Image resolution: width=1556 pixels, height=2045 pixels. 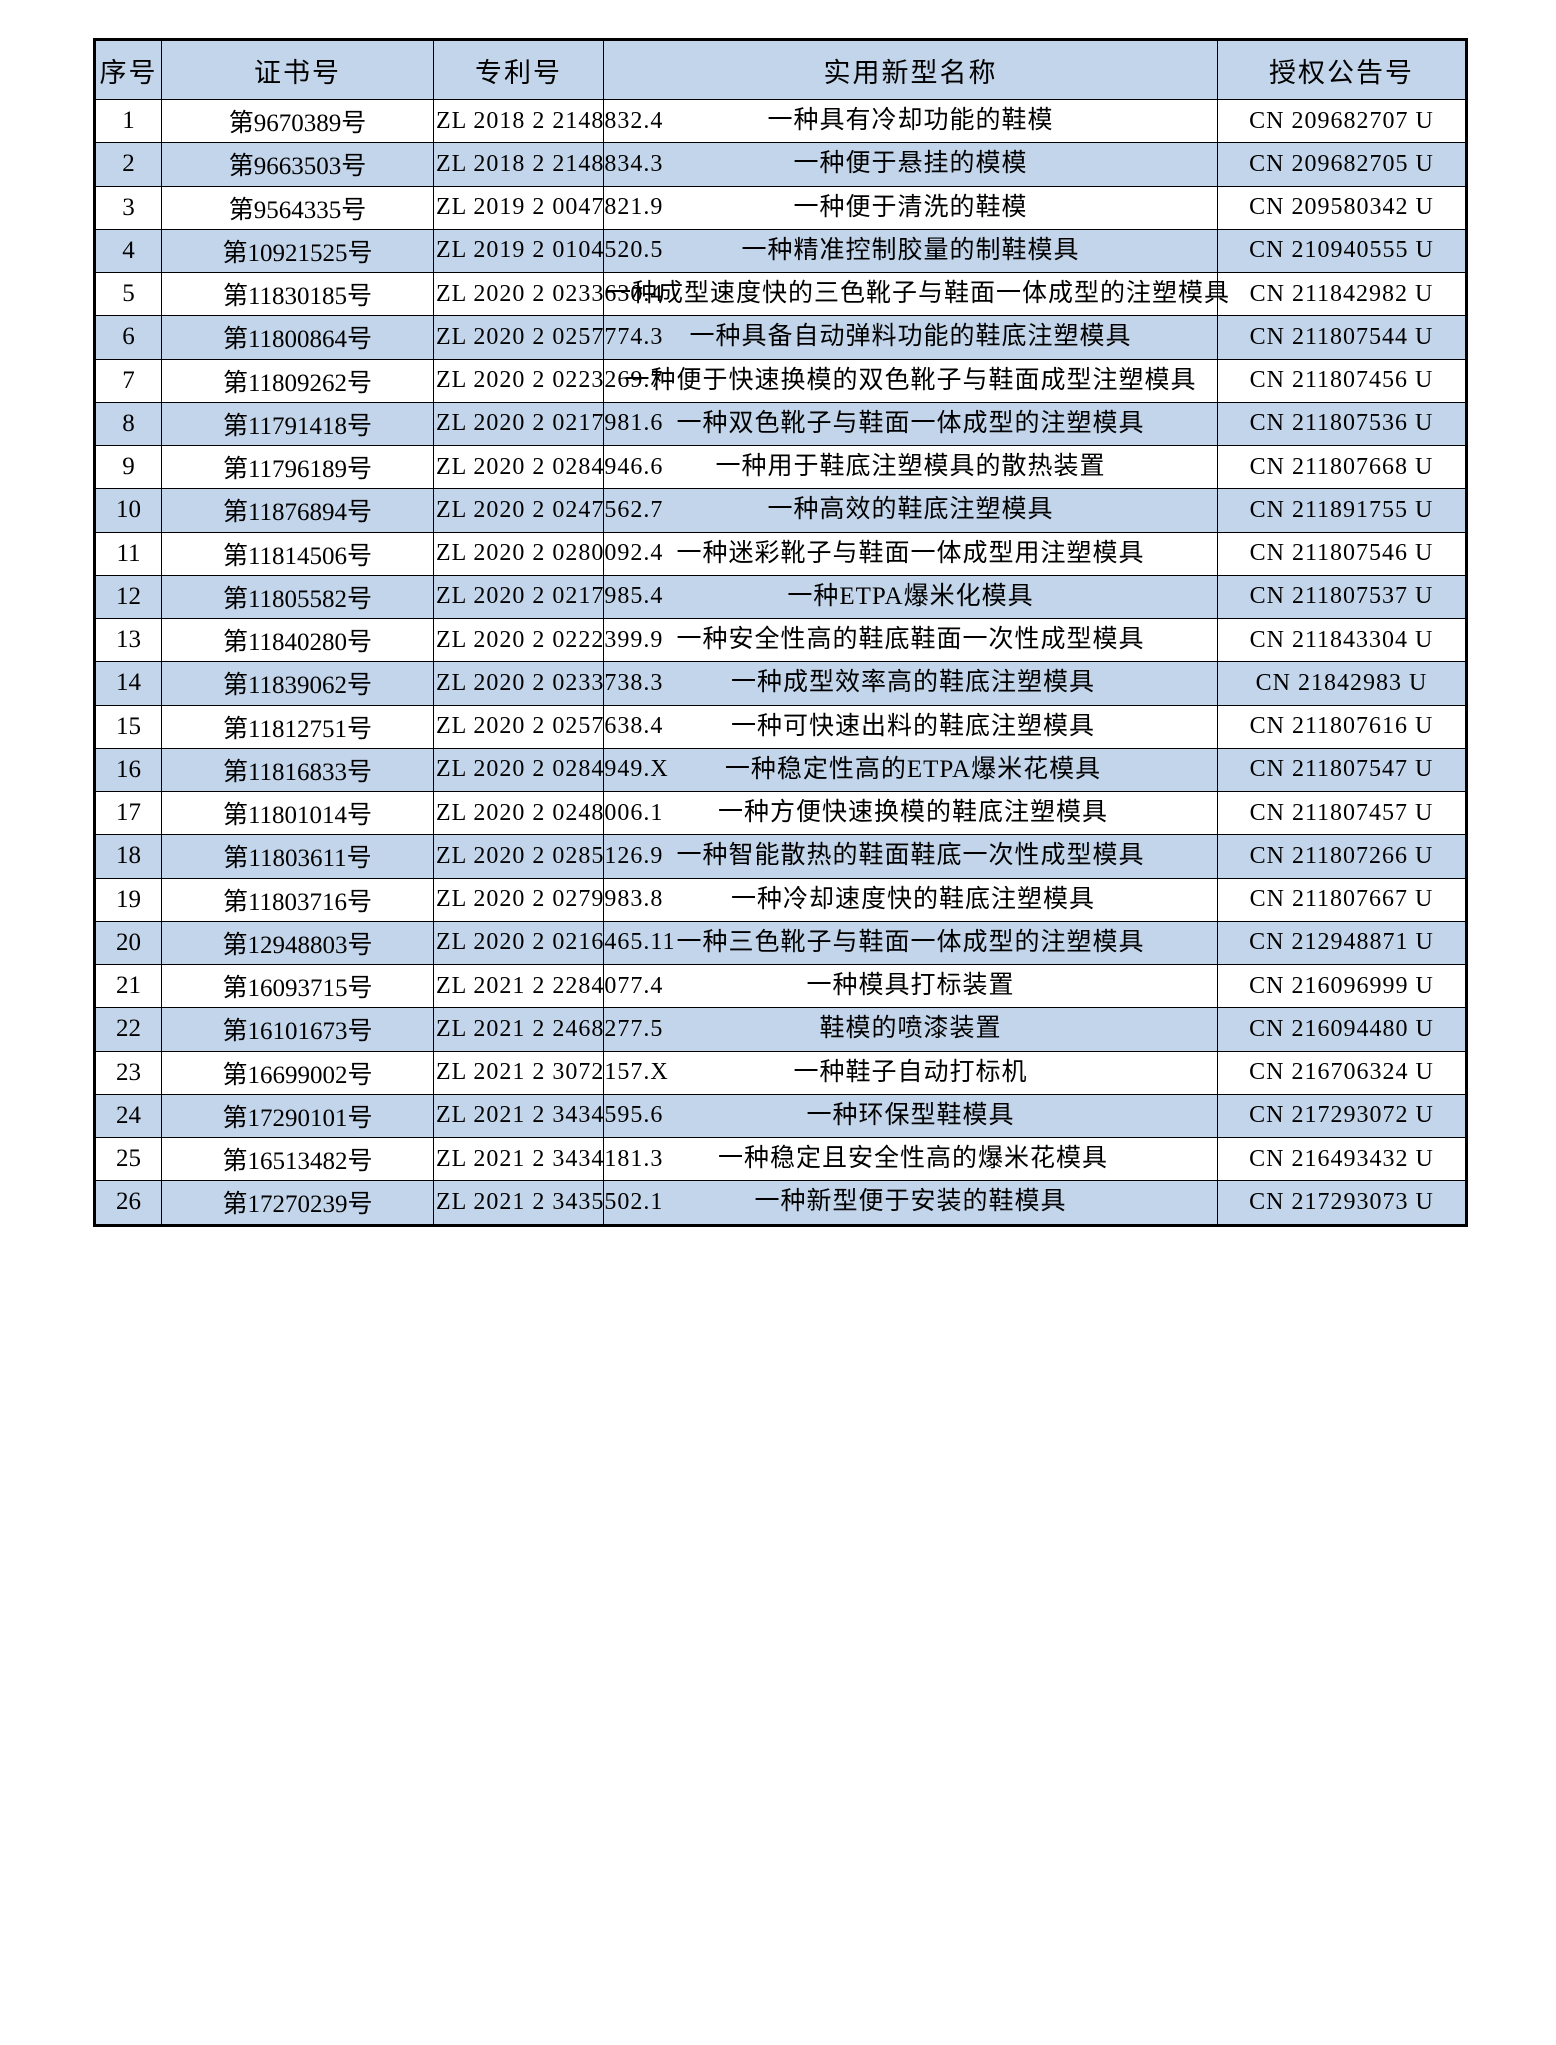 What do you see at coordinates (547, 986) in the screenshot?
I see `table-cell-patent-number: ZL 2021 2 2284077.4` at bounding box center [547, 986].